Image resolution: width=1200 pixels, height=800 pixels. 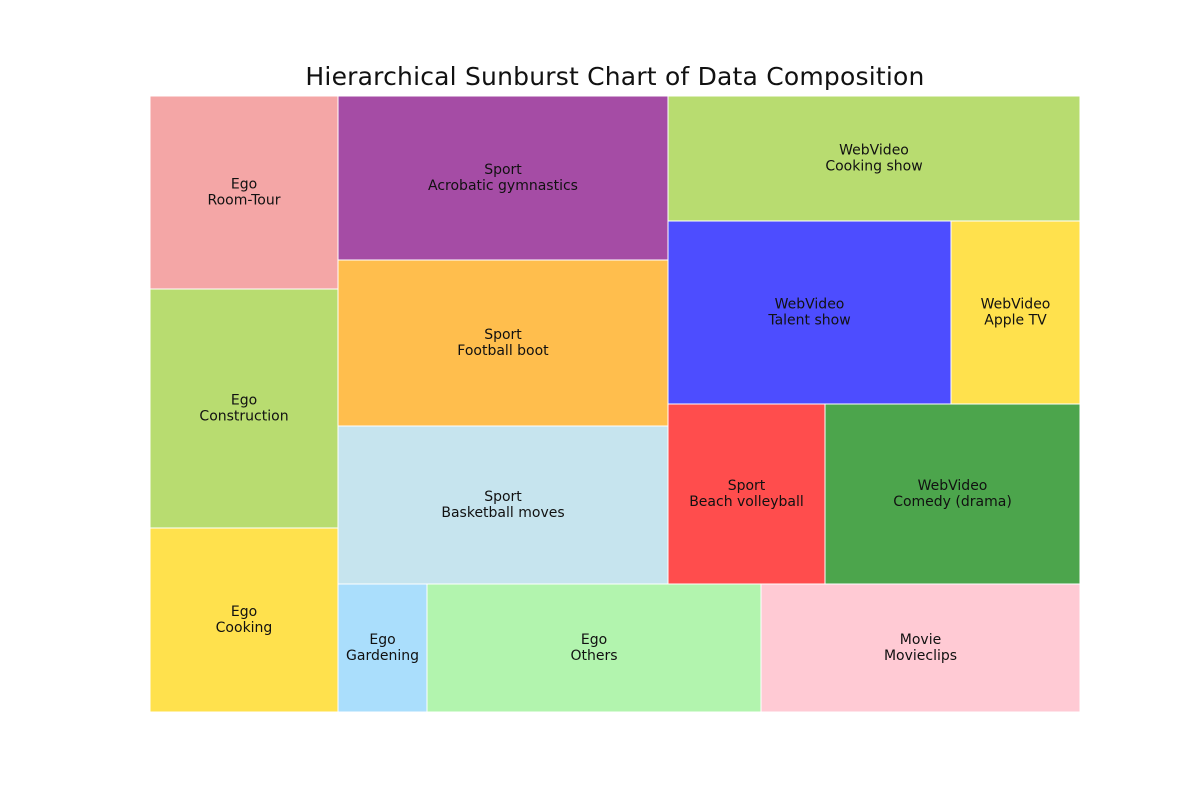 What do you see at coordinates (244, 628) in the screenshot?
I see `tile-name-label: Cooking` at bounding box center [244, 628].